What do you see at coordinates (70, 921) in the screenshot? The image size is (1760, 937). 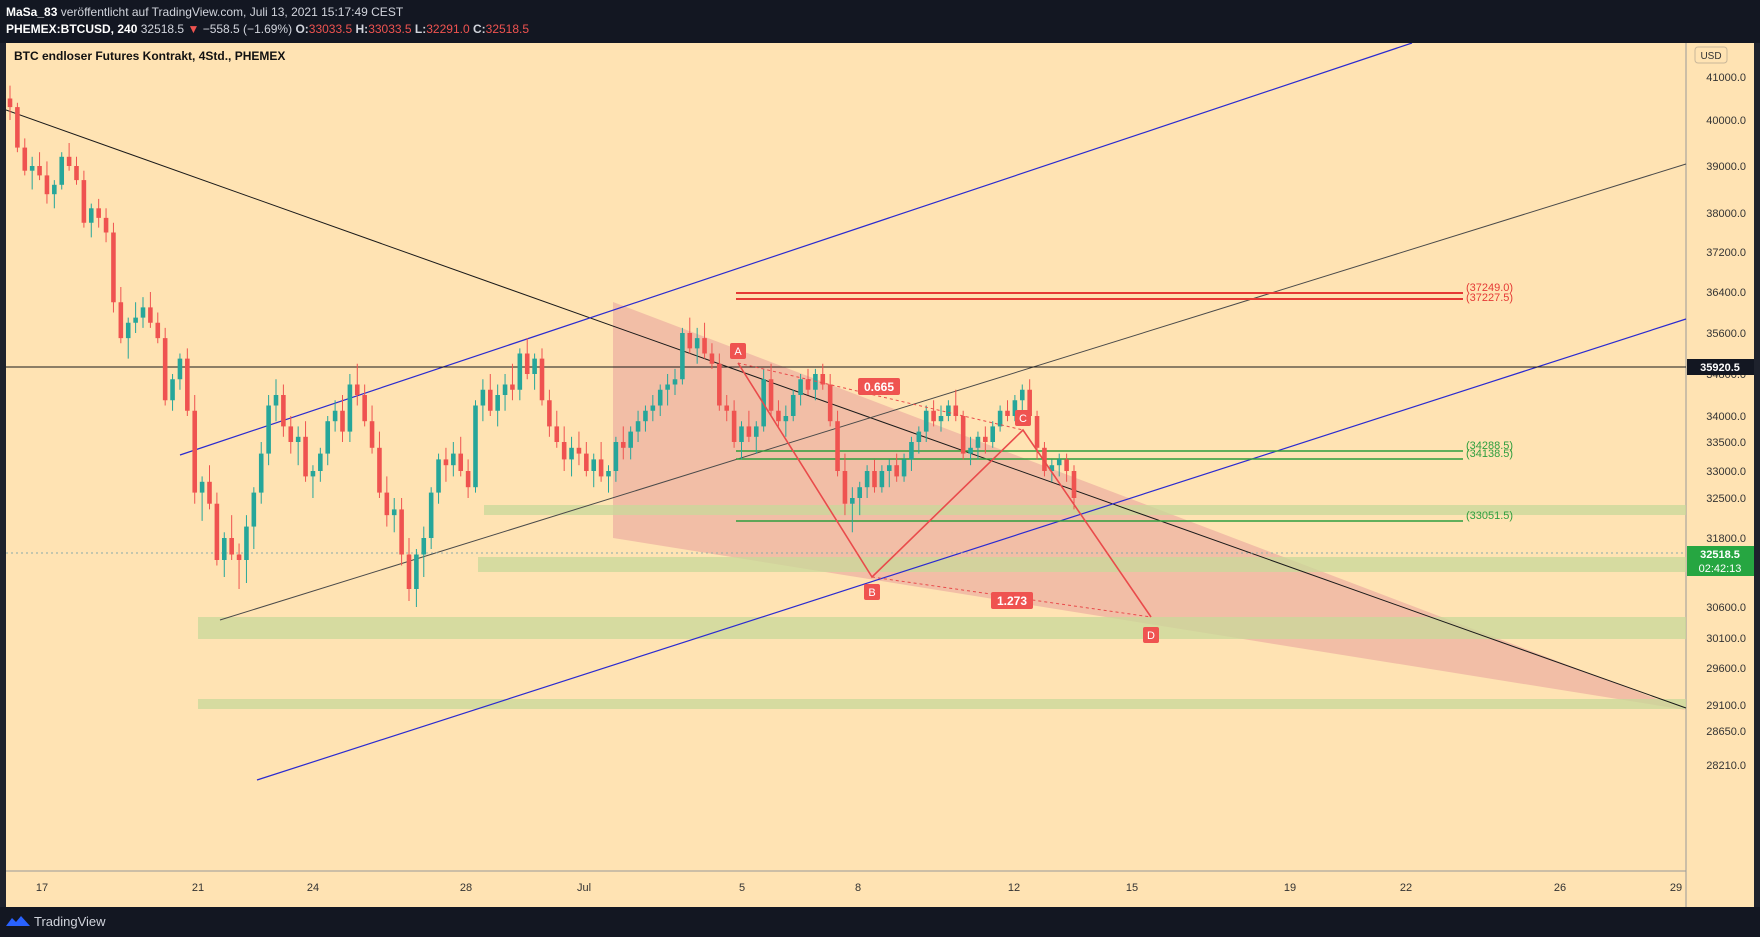 I see `footer-brand: TradingView` at bounding box center [70, 921].